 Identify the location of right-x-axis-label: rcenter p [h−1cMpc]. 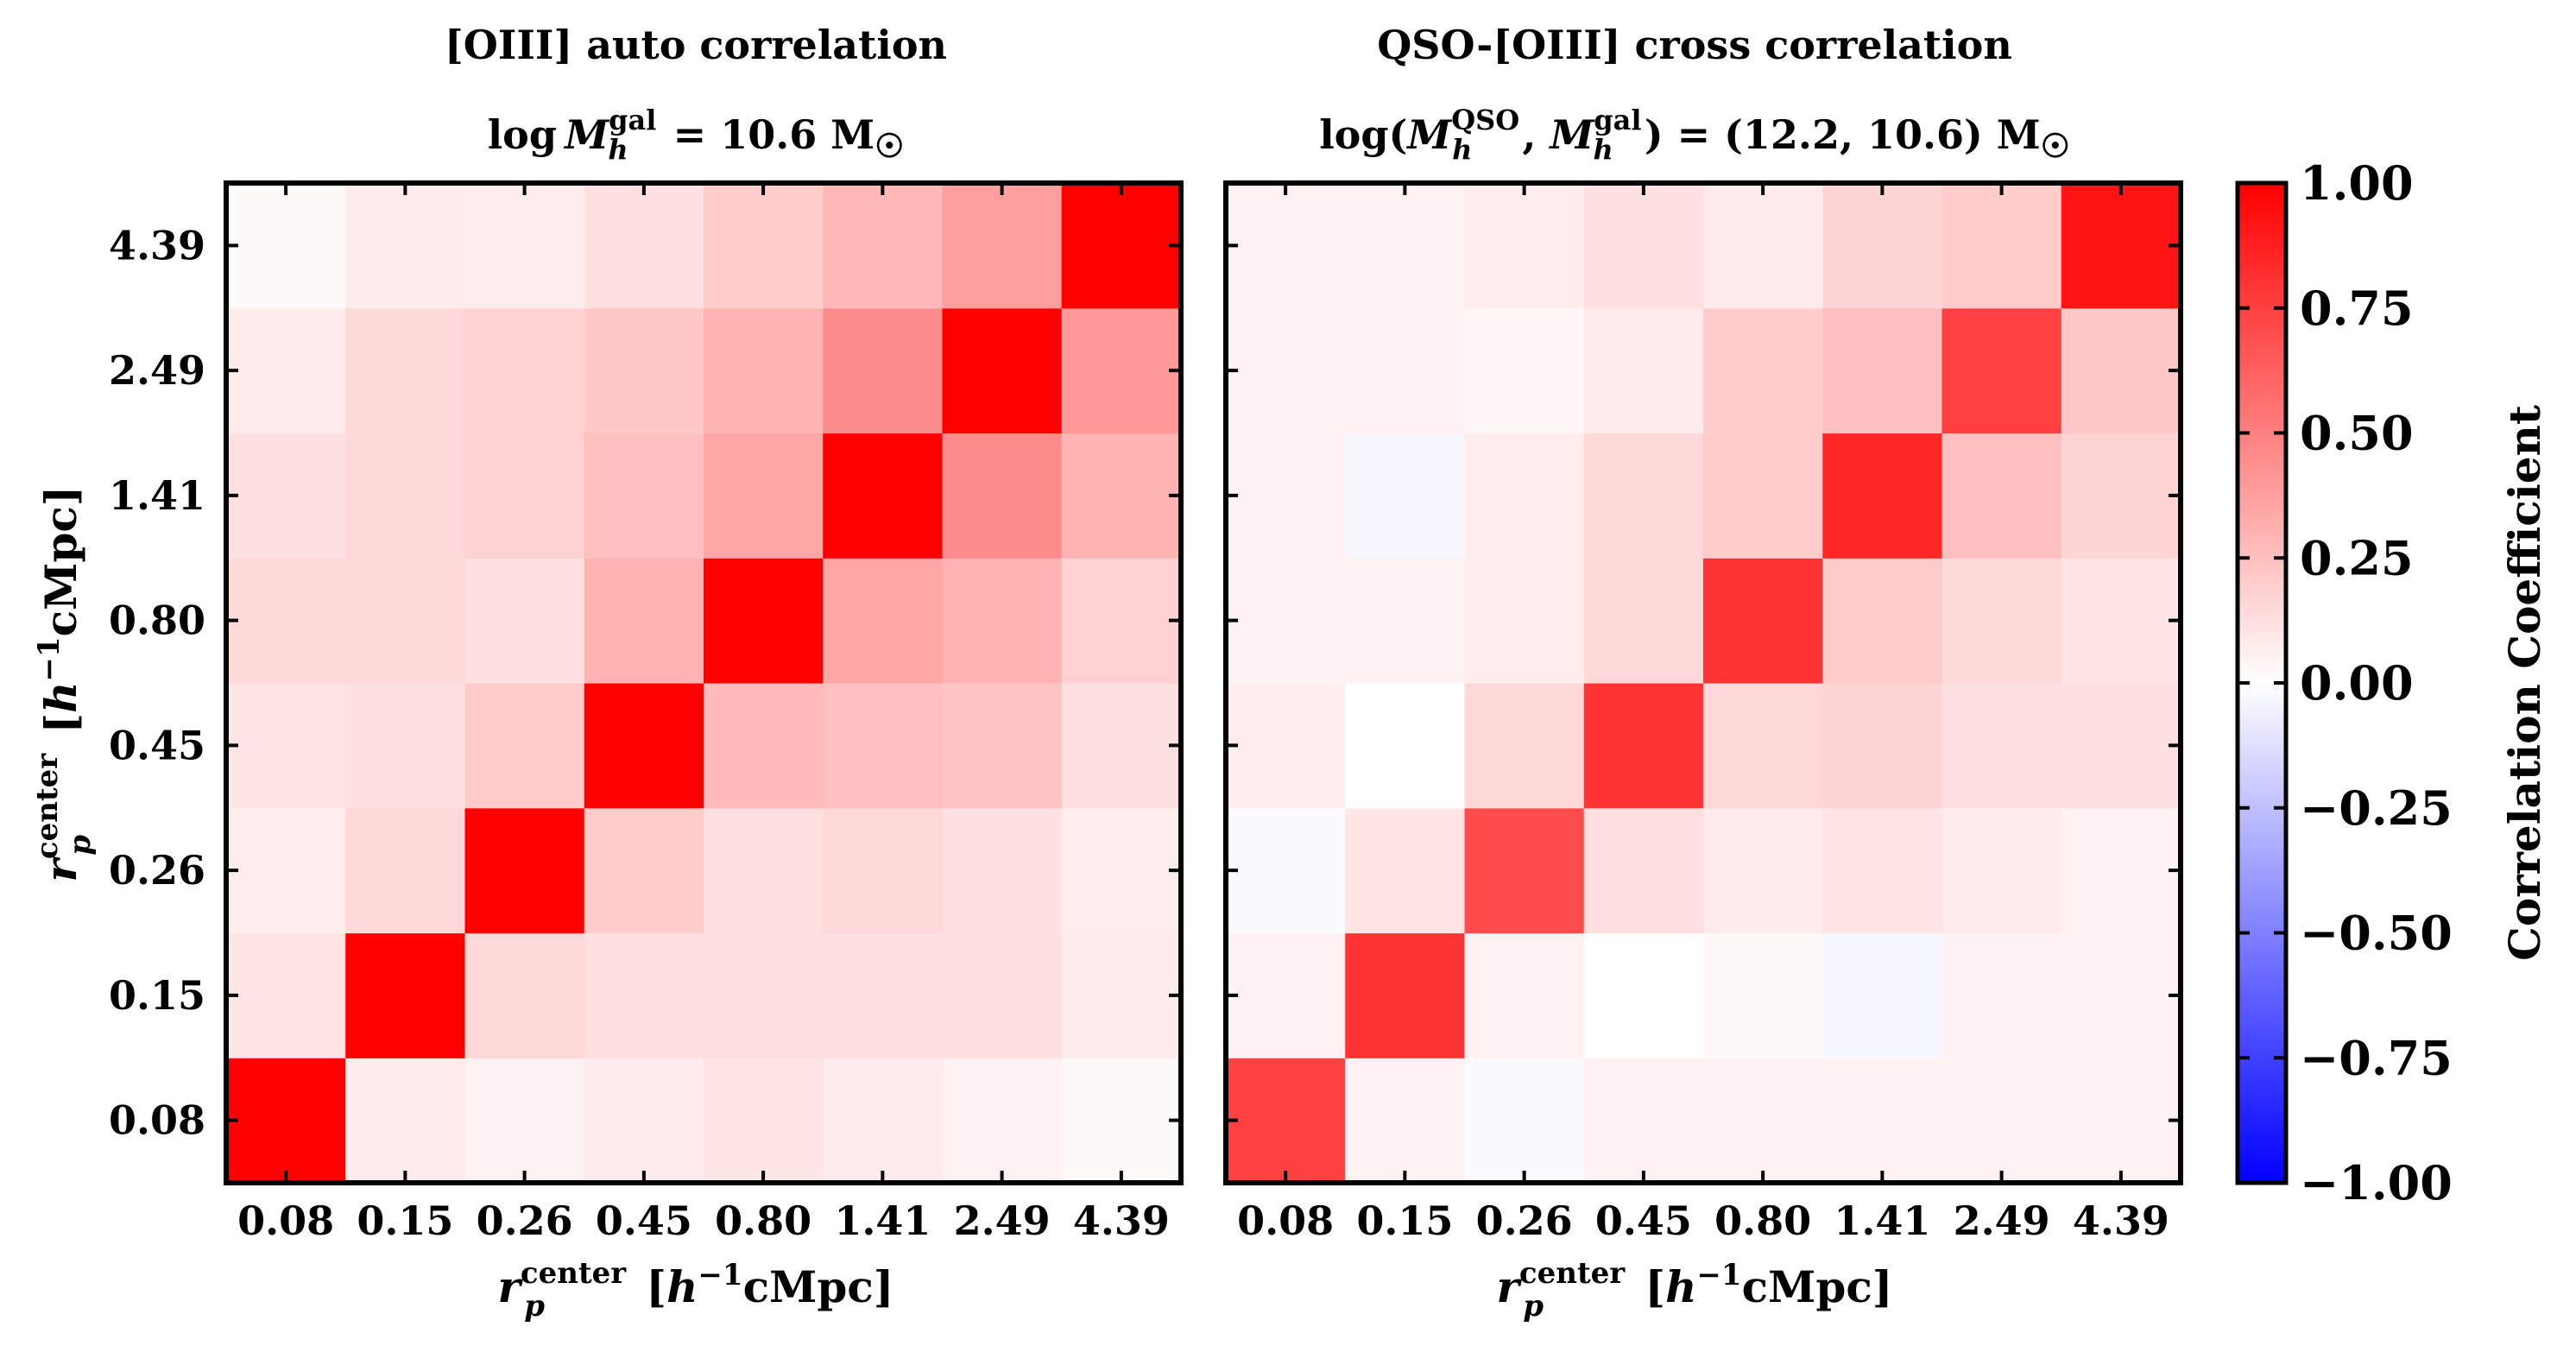
(1695, 1290).